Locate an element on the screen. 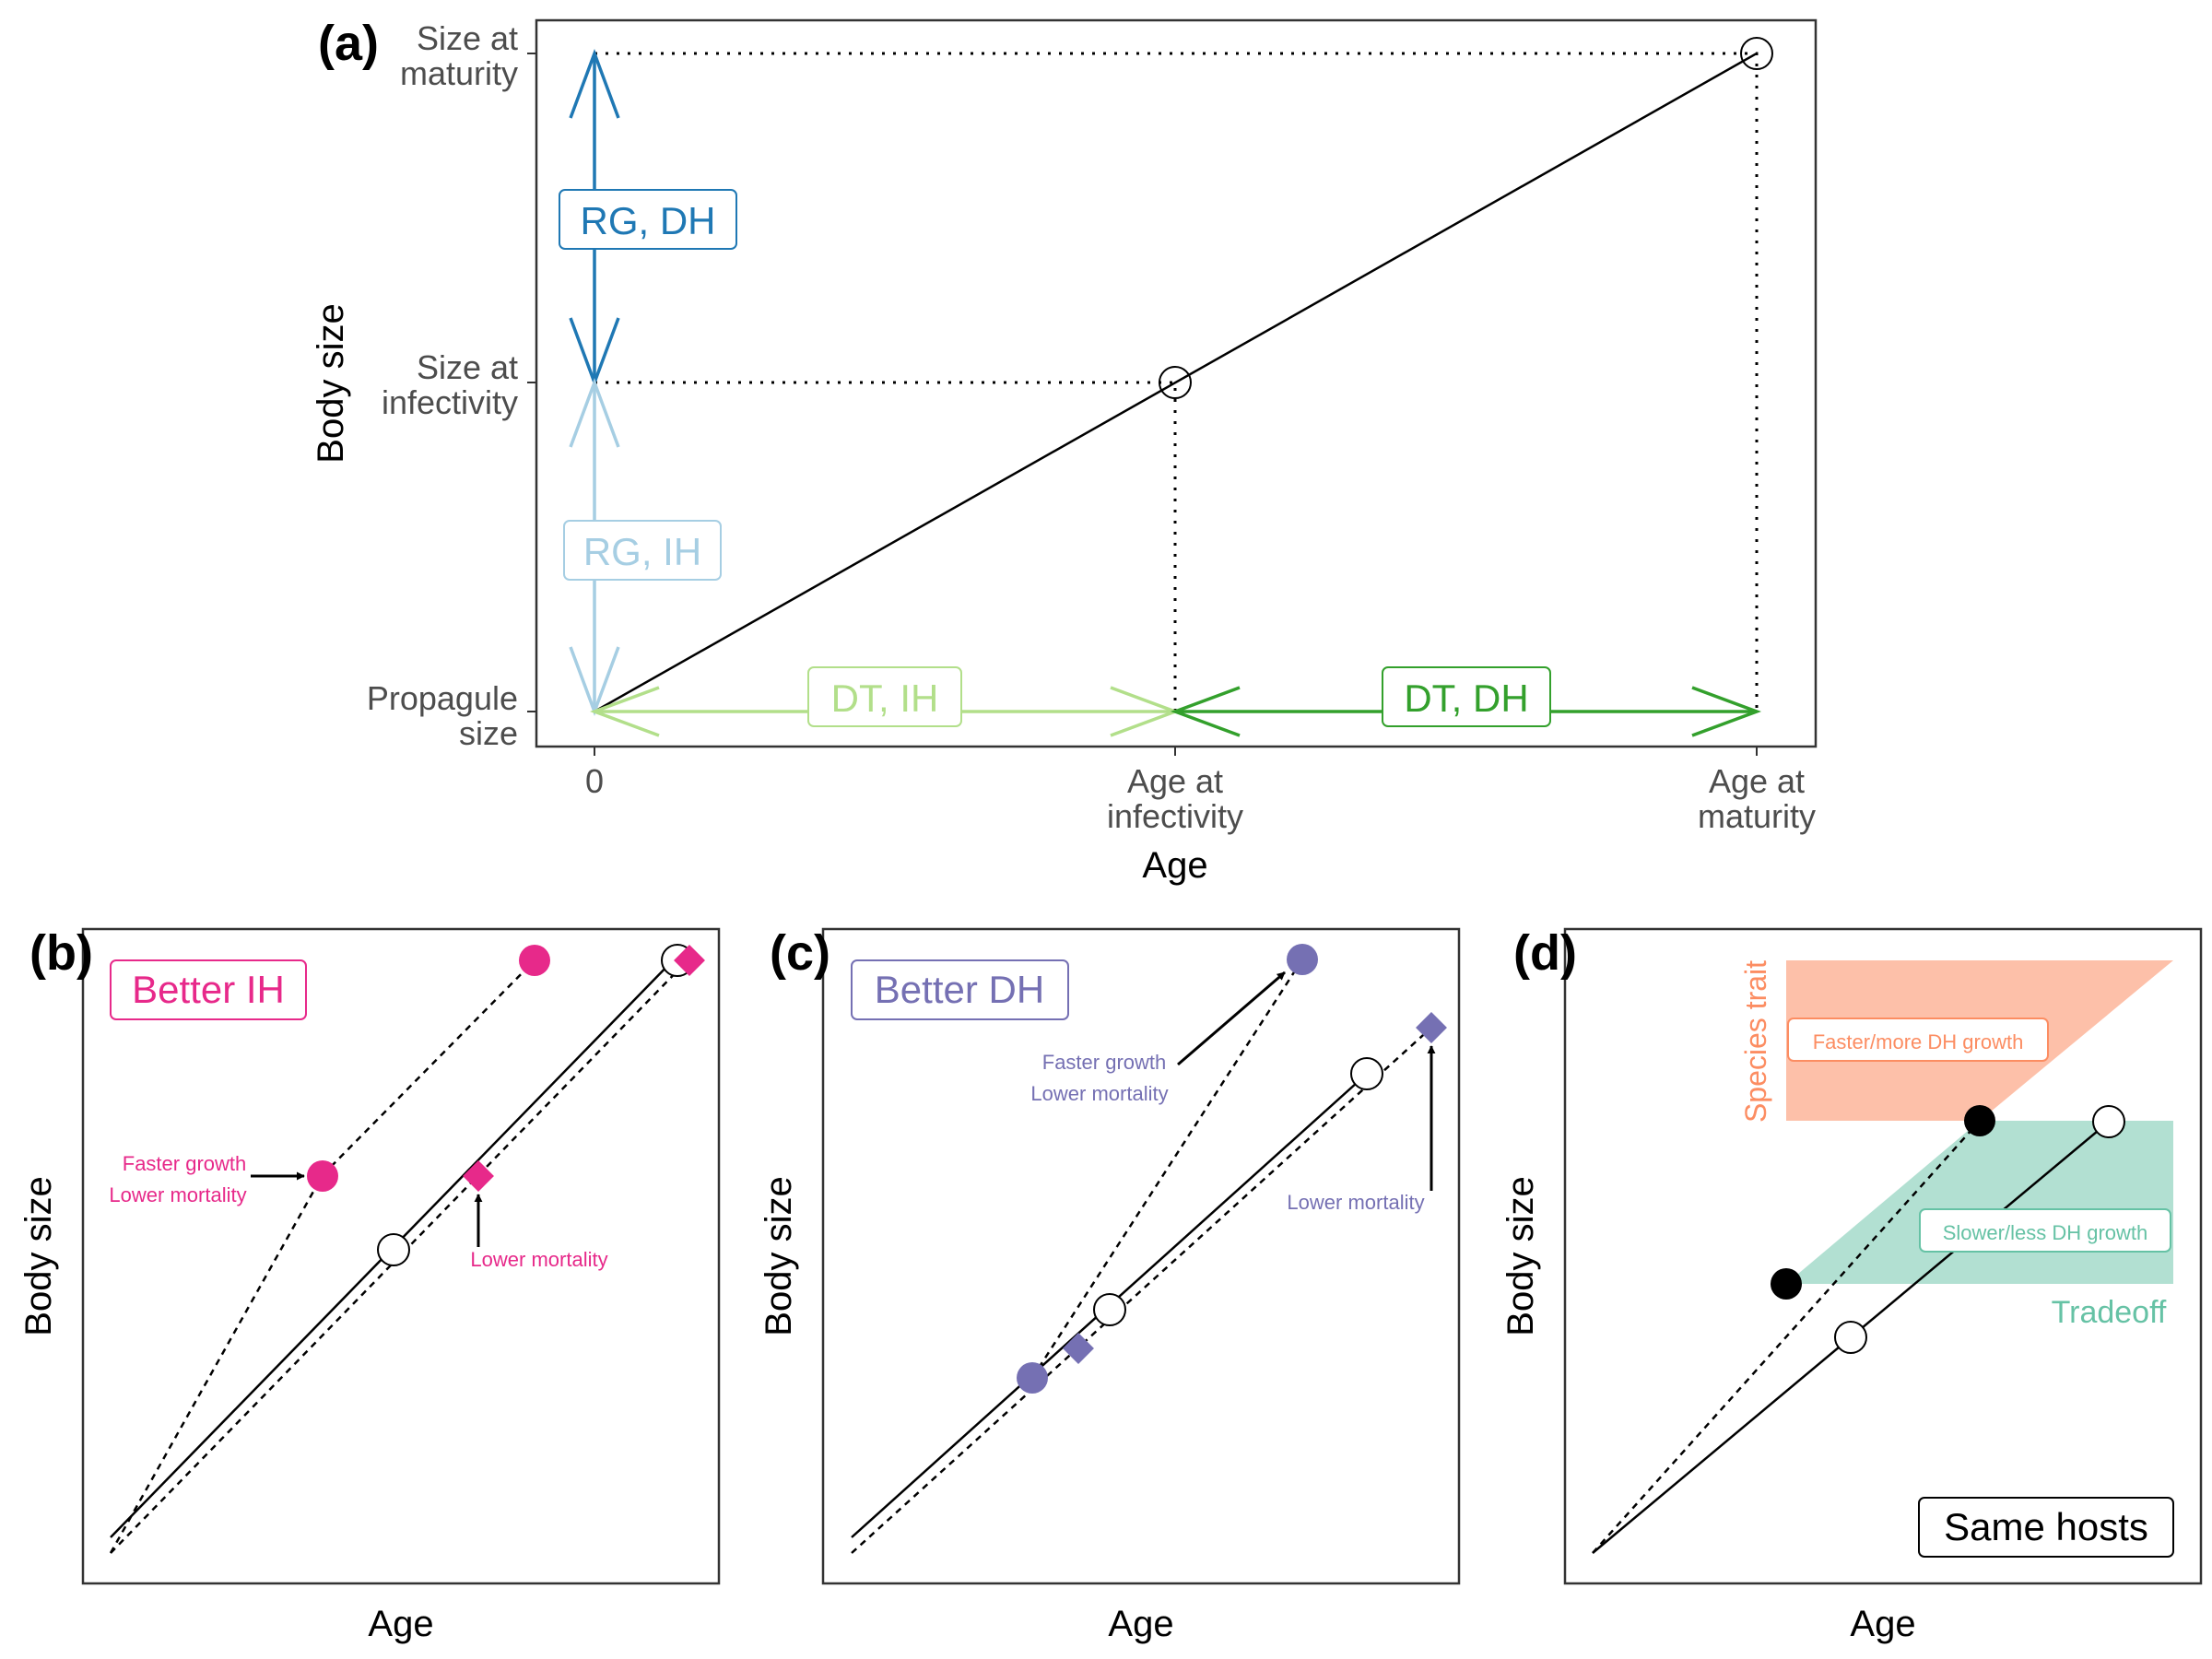 The image size is (2212, 1659). slower-growth-label: Slower/less DH growth is located at coordinates (2045, 1232).